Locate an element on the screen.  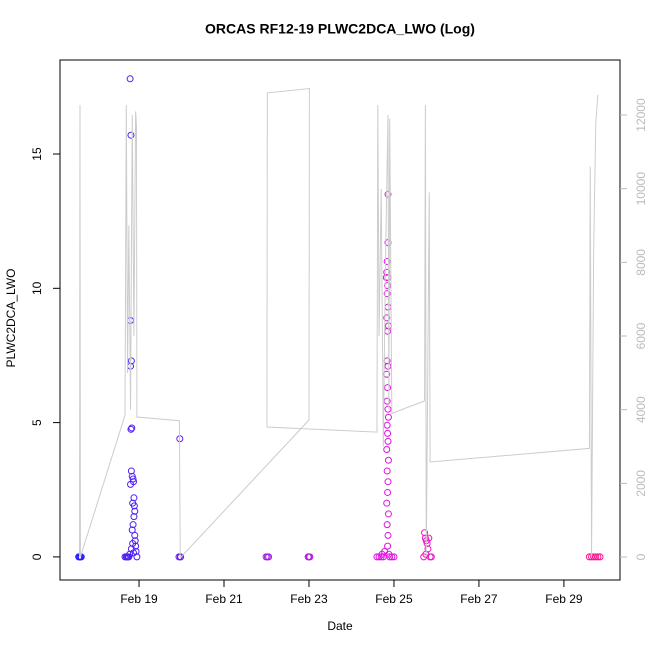
y2-tick-label: 8000 is located at coordinates (641, 262).